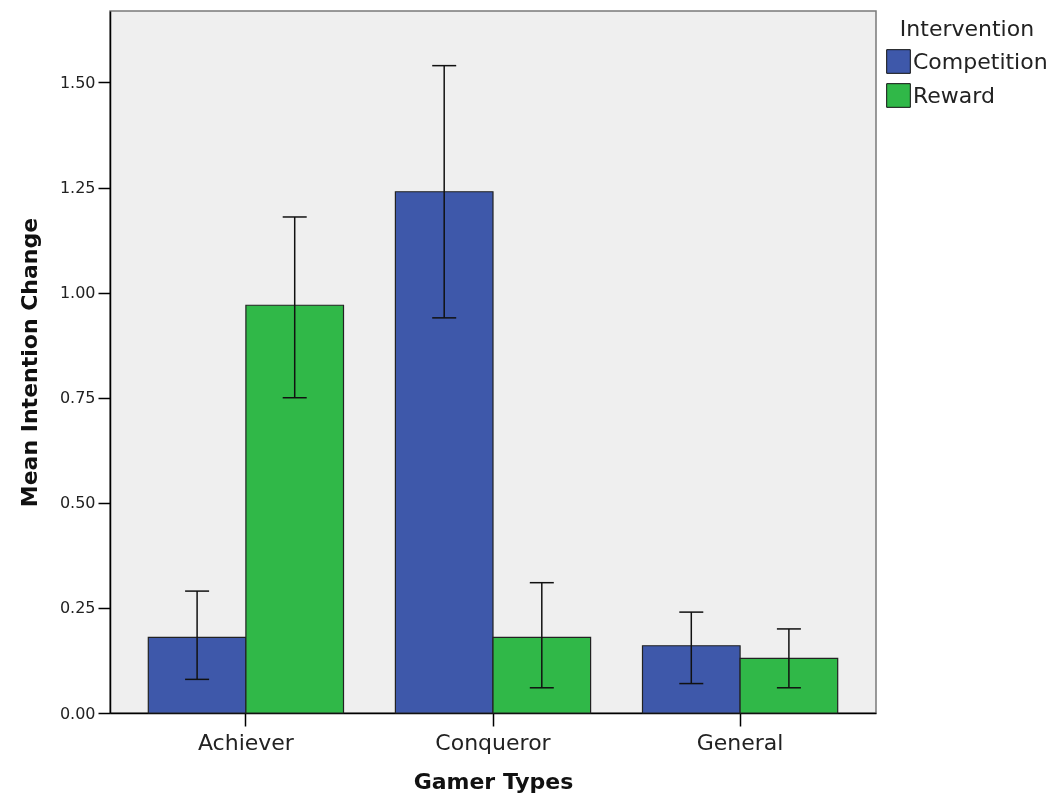 This screenshot has width=1058, height=804. What do you see at coordinates (740, 742) in the screenshot?
I see `x-tick-label: General` at bounding box center [740, 742].